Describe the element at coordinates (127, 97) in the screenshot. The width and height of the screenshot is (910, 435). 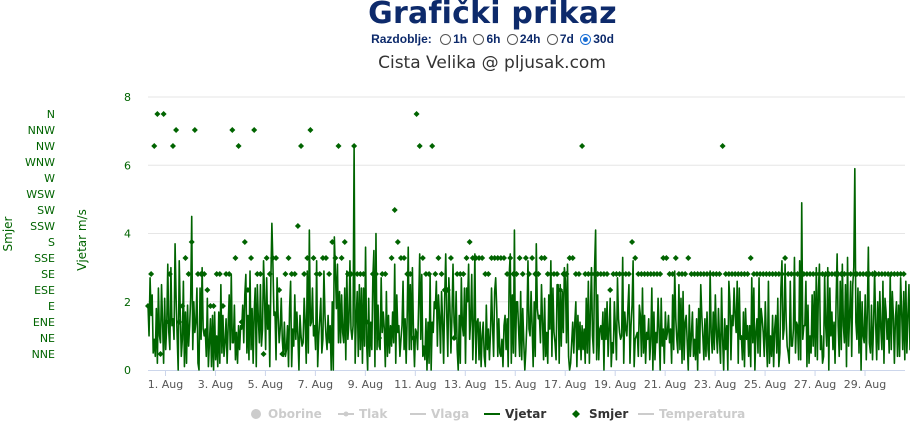
I see `y-tick-label: 8` at that location.